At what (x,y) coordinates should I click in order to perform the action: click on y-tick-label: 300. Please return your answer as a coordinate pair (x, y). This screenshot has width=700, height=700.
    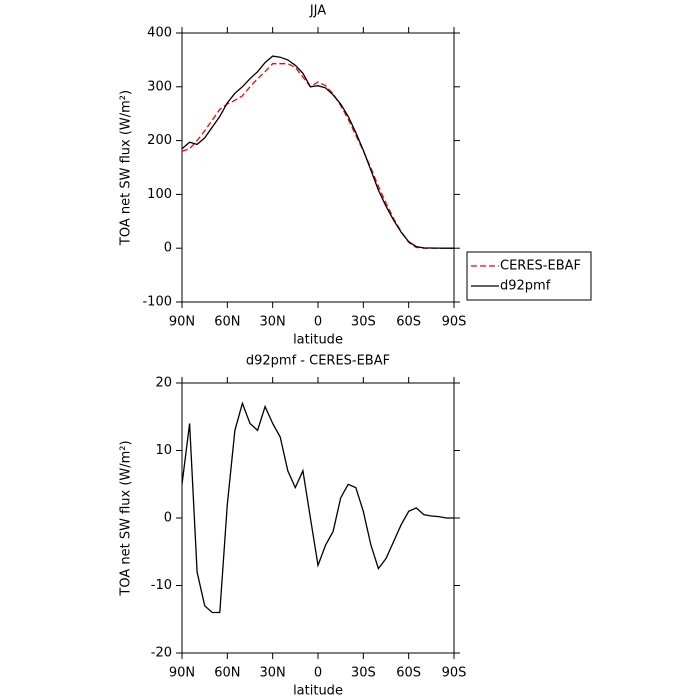
    Looking at the image, I should click on (159, 86).